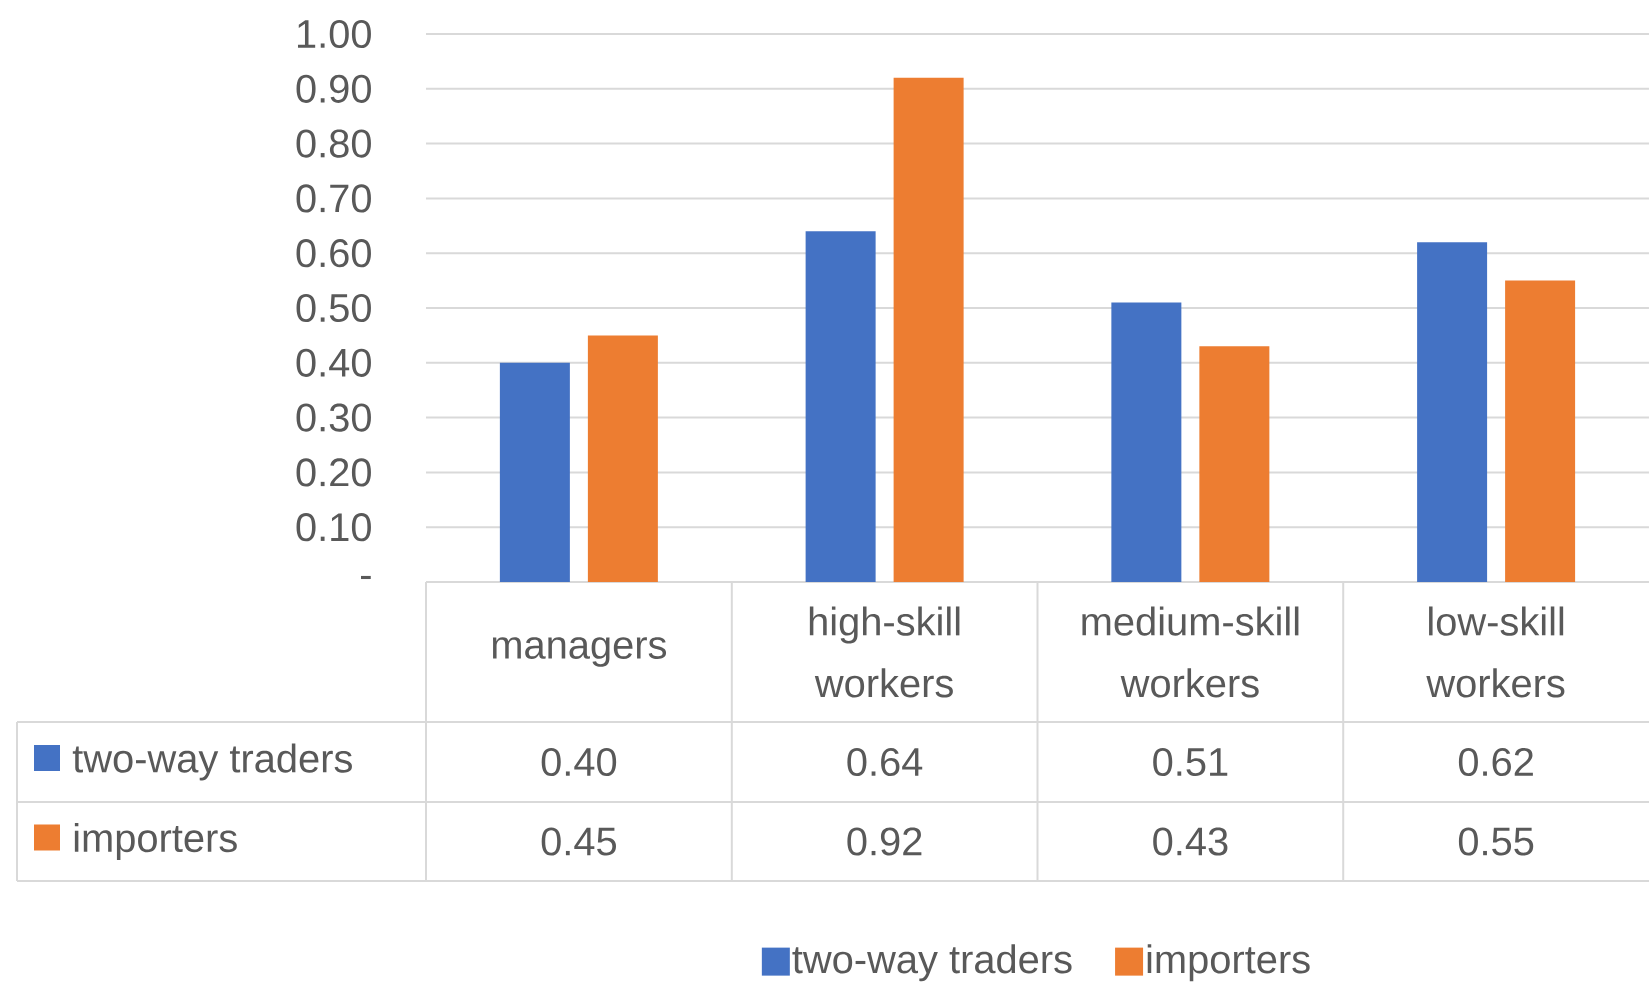  What do you see at coordinates (333, 362) in the screenshot?
I see `y-tick-label: 0.40` at bounding box center [333, 362].